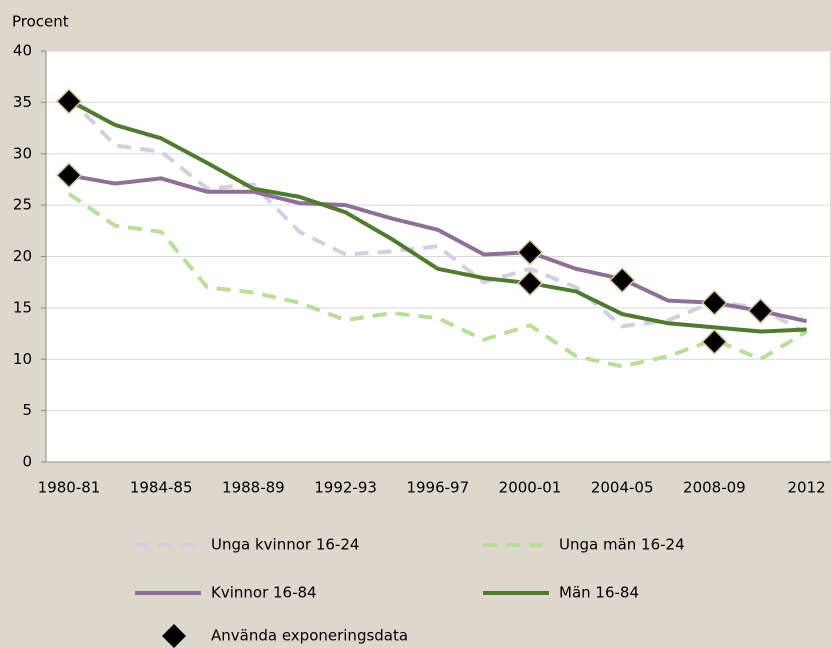 This screenshot has height=648, width=832. I want to click on y-tick-label: 0, so click(27, 462).